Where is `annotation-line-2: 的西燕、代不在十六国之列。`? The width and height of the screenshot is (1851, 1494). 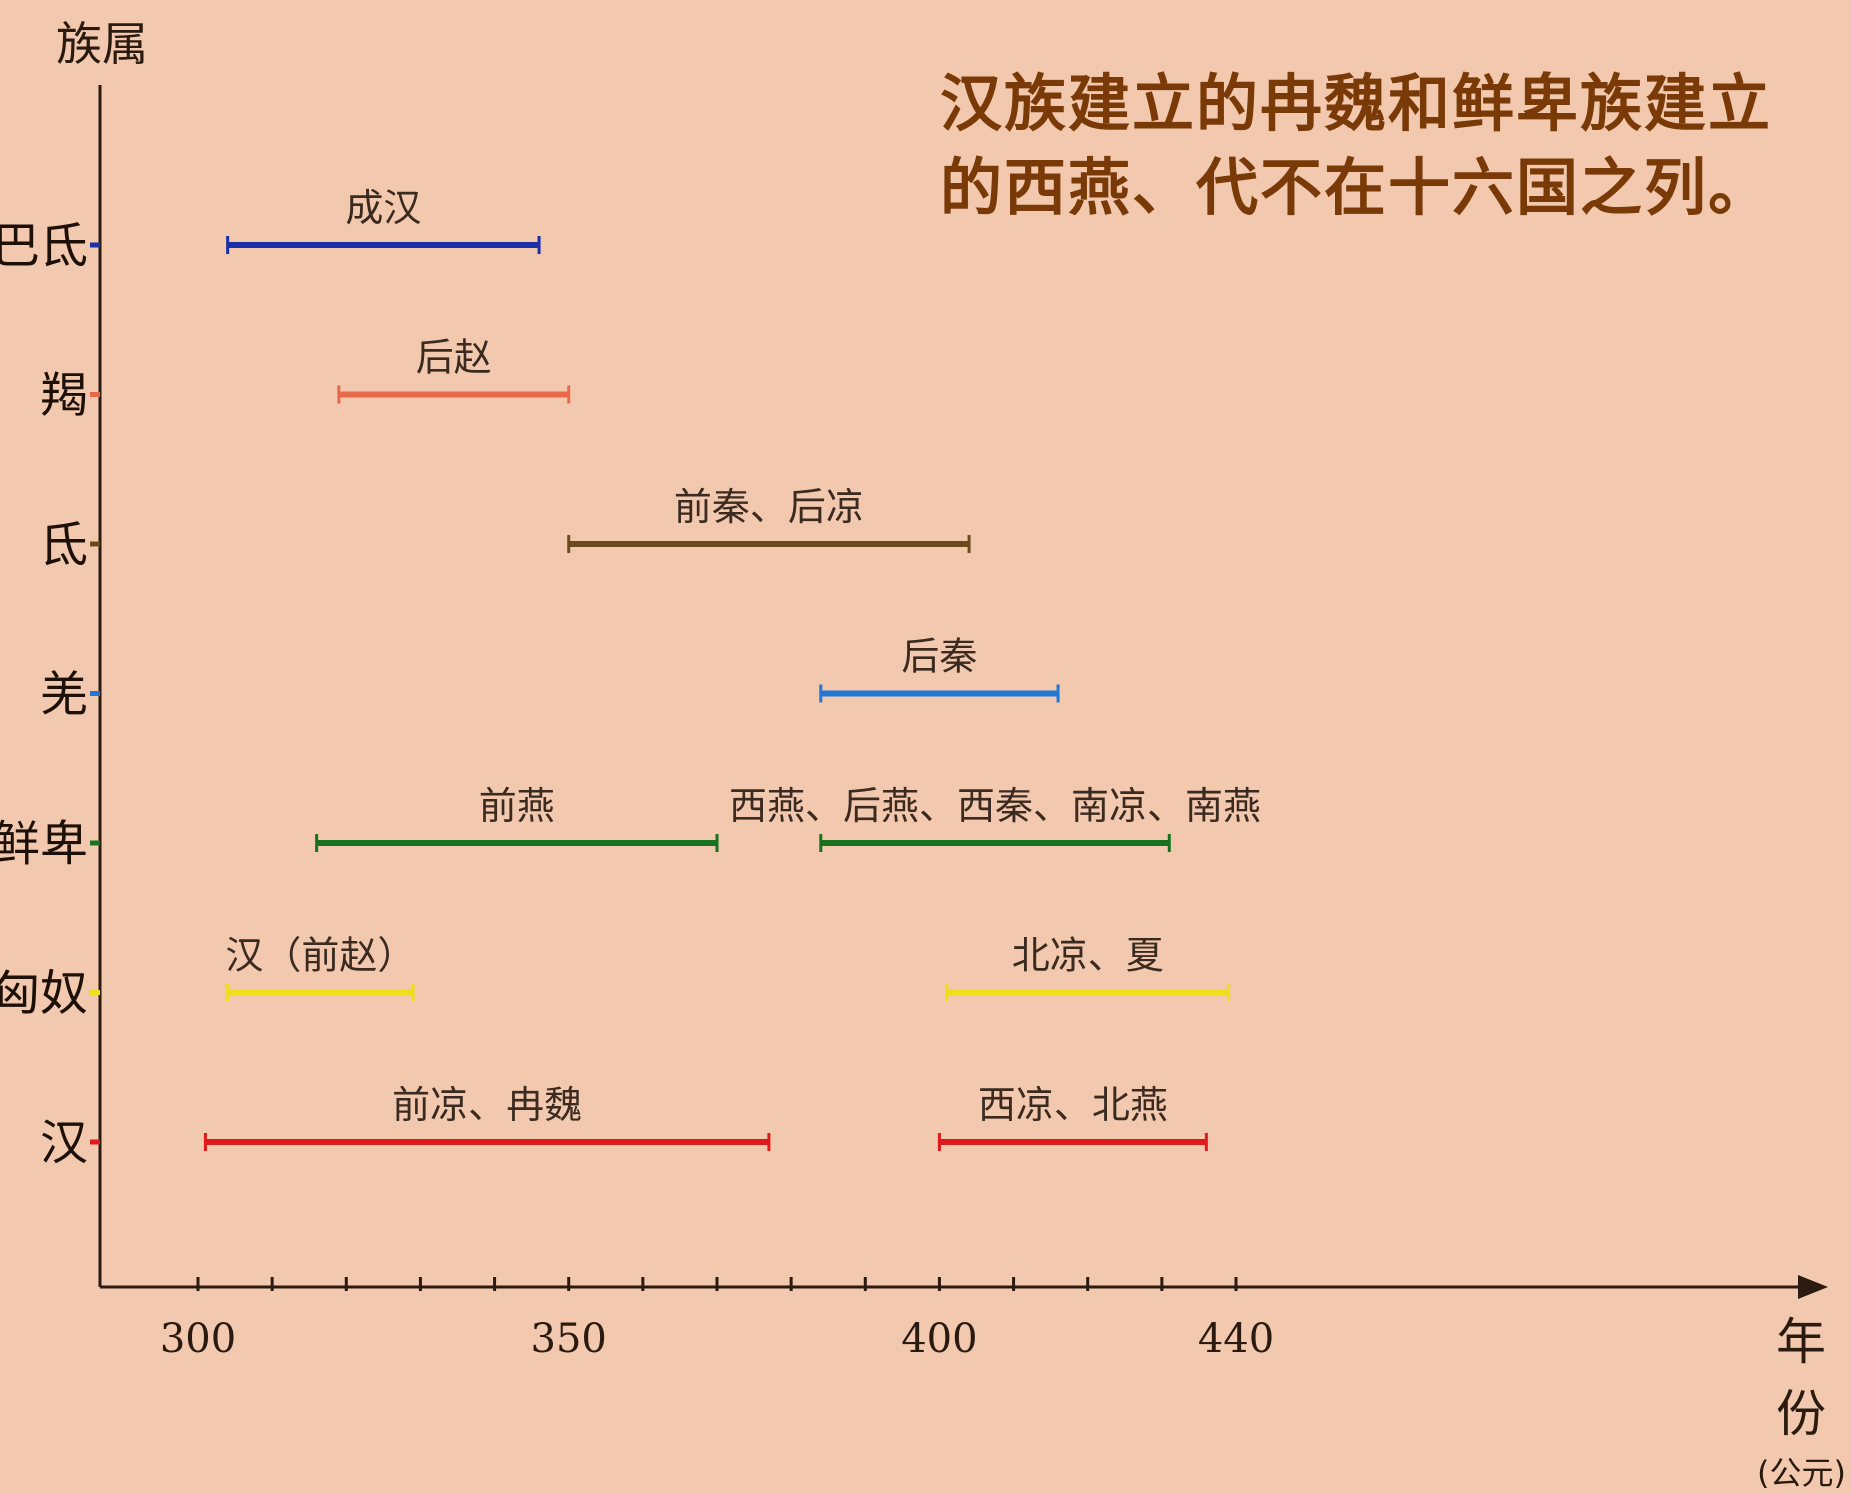
annotation-line-2: 的西燕、代不在十六国之列。 is located at coordinates (1380, 188).